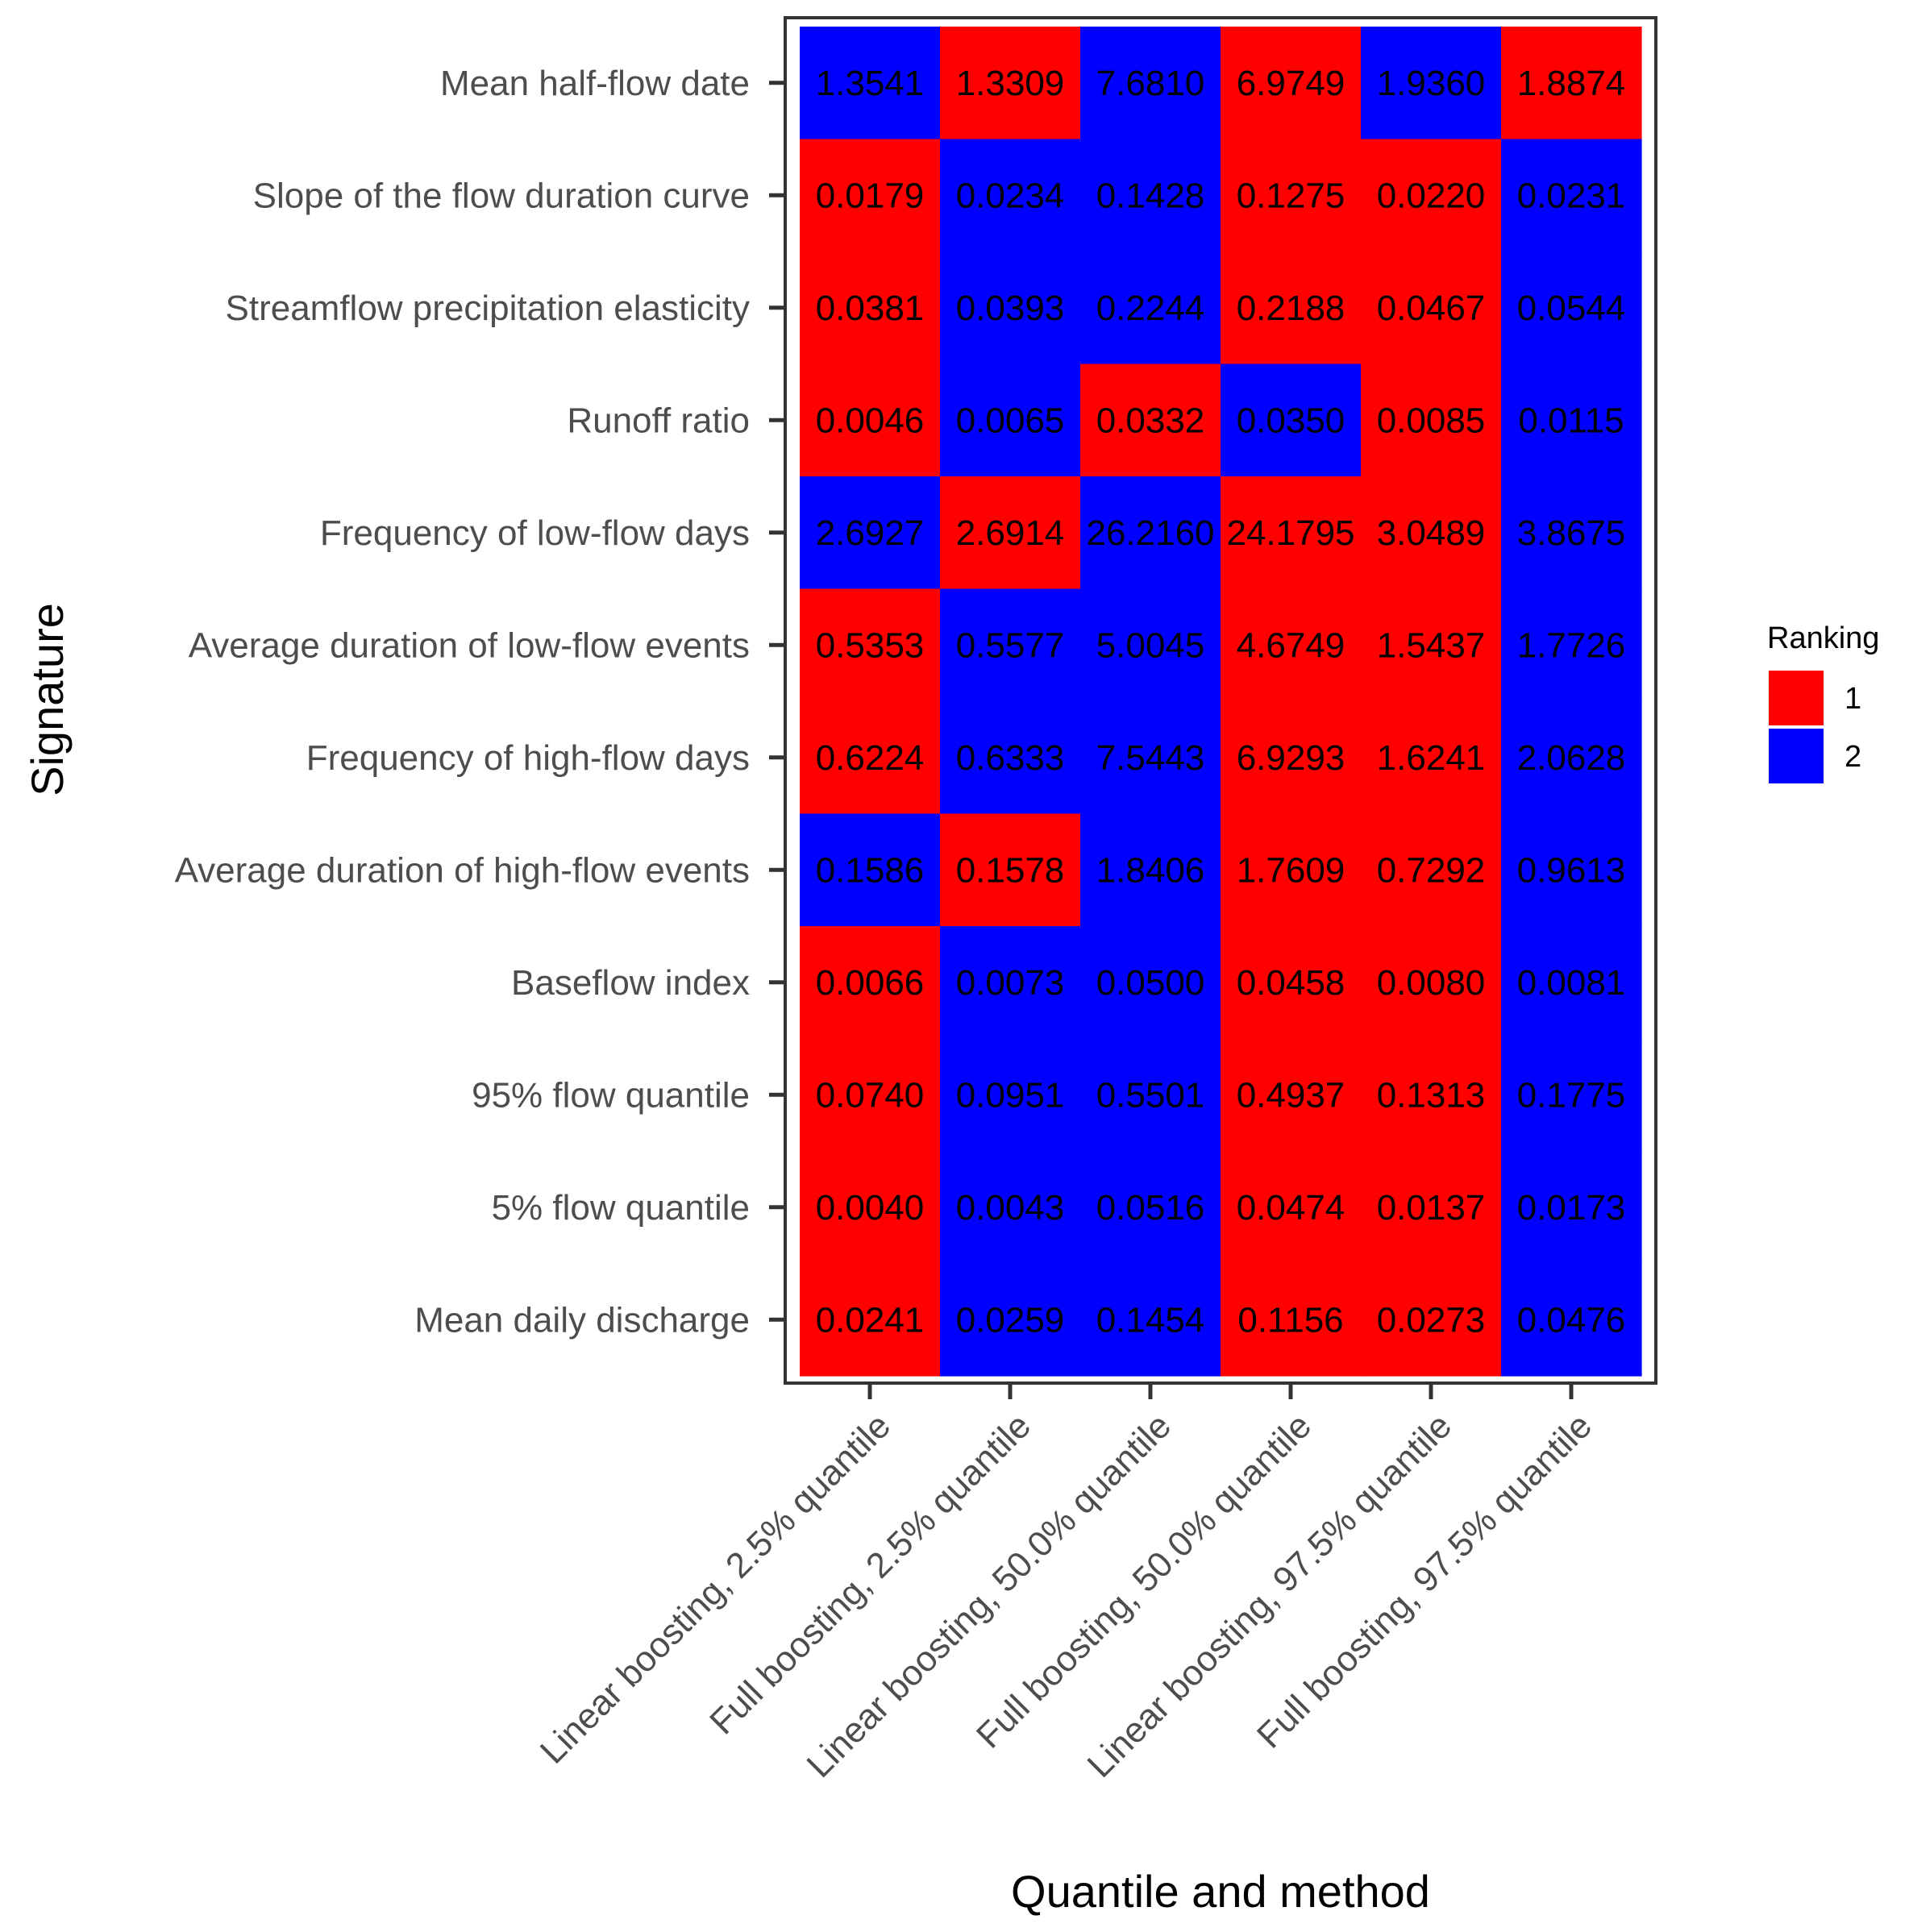  What do you see at coordinates (1431, 645) in the screenshot?
I see `cell-value-label: 1.5437` at bounding box center [1431, 645].